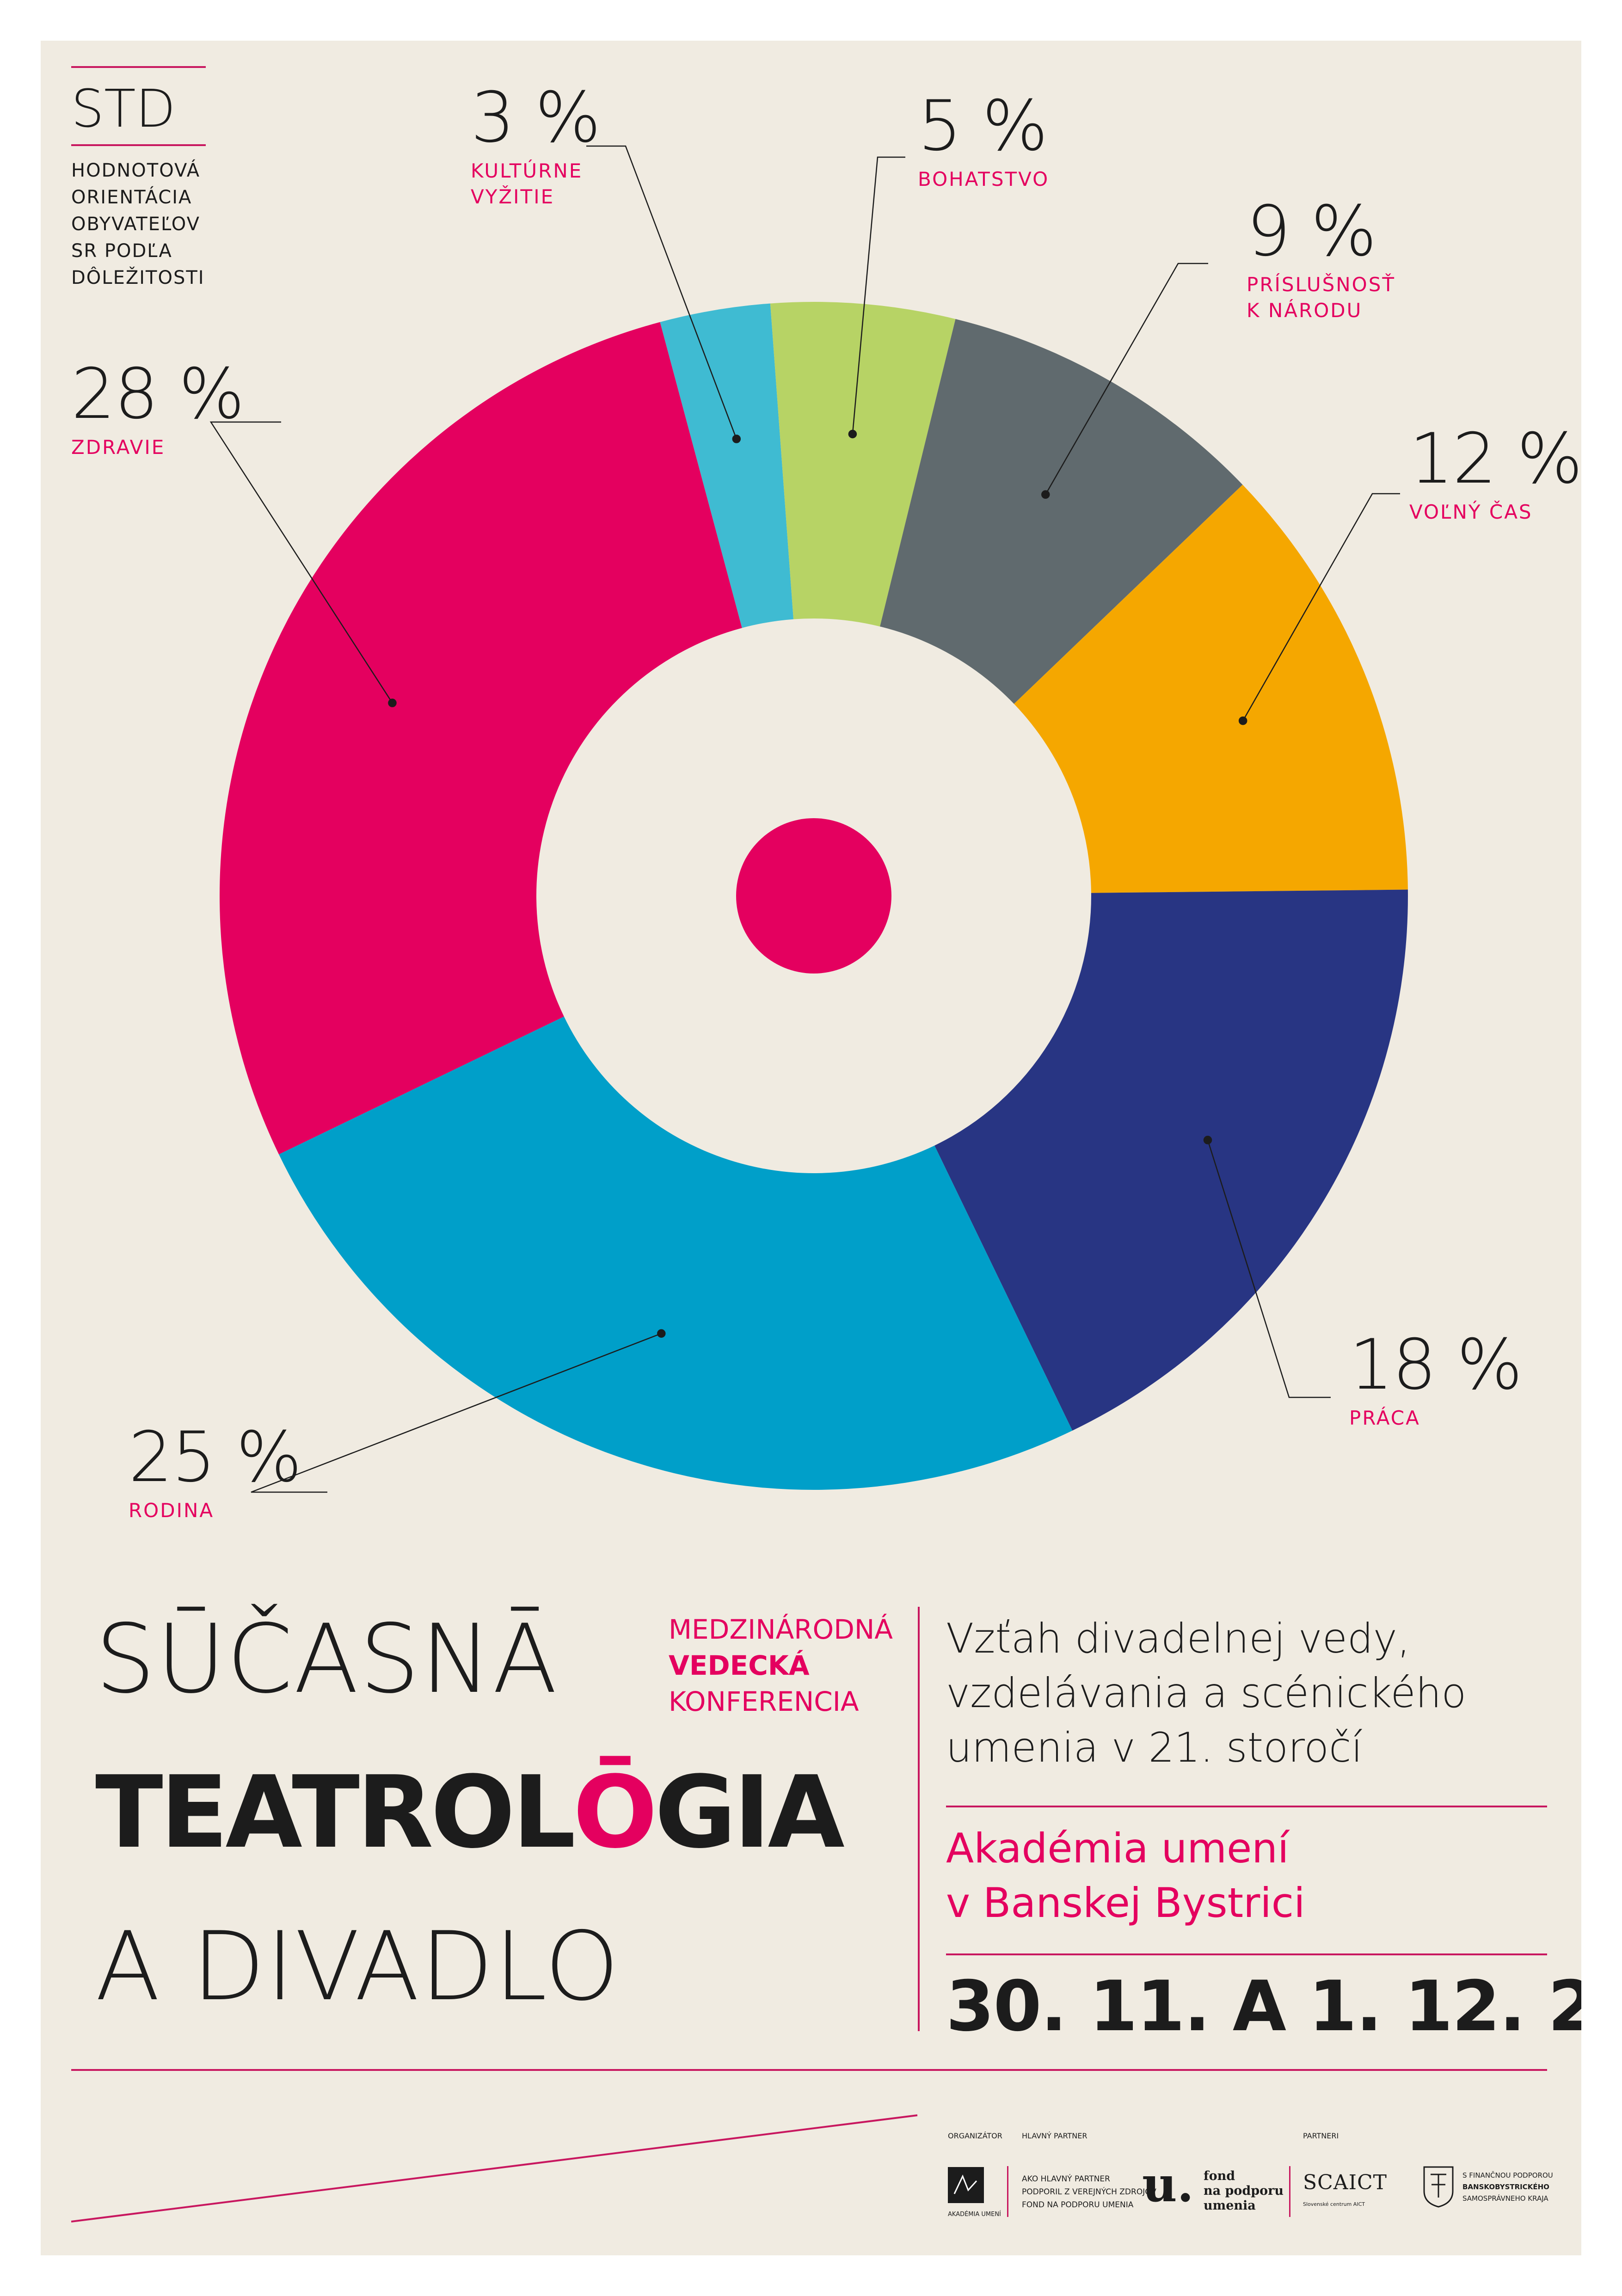 The image size is (1622, 2296). What do you see at coordinates (513, 196) in the screenshot?
I see `slice-name-line: VYŽITIE` at bounding box center [513, 196].